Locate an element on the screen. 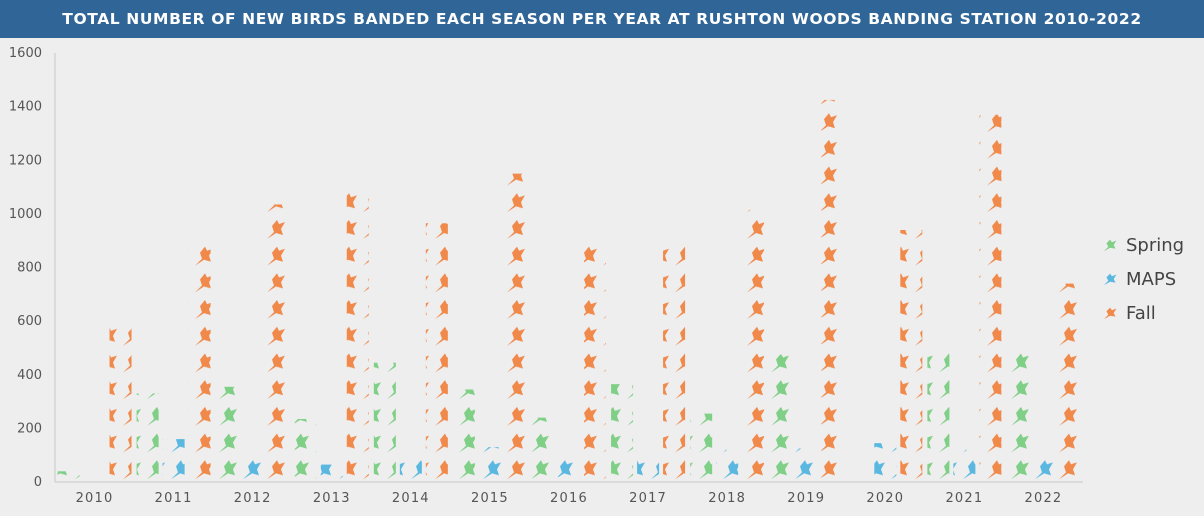 Image resolution: width=1204 pixels, height=516 pixels. bar-fall-2019 is located at coordinates (832, 290).